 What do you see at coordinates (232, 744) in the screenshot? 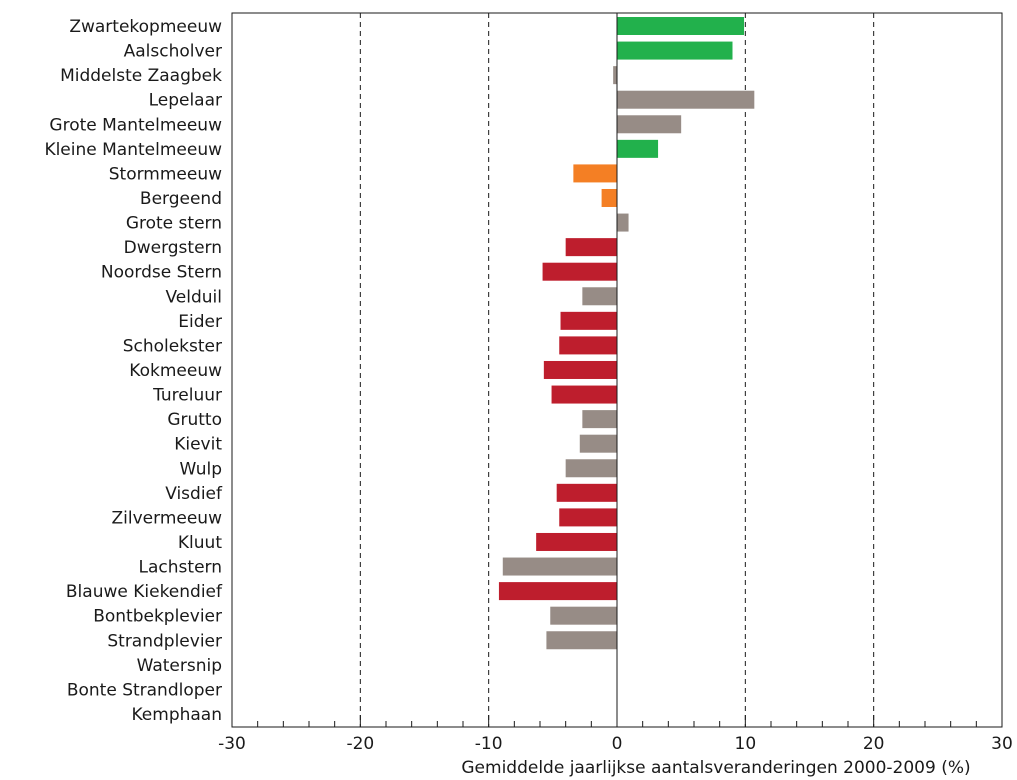
I see `x-tick-label: -30` at bounding box center [232, 744].